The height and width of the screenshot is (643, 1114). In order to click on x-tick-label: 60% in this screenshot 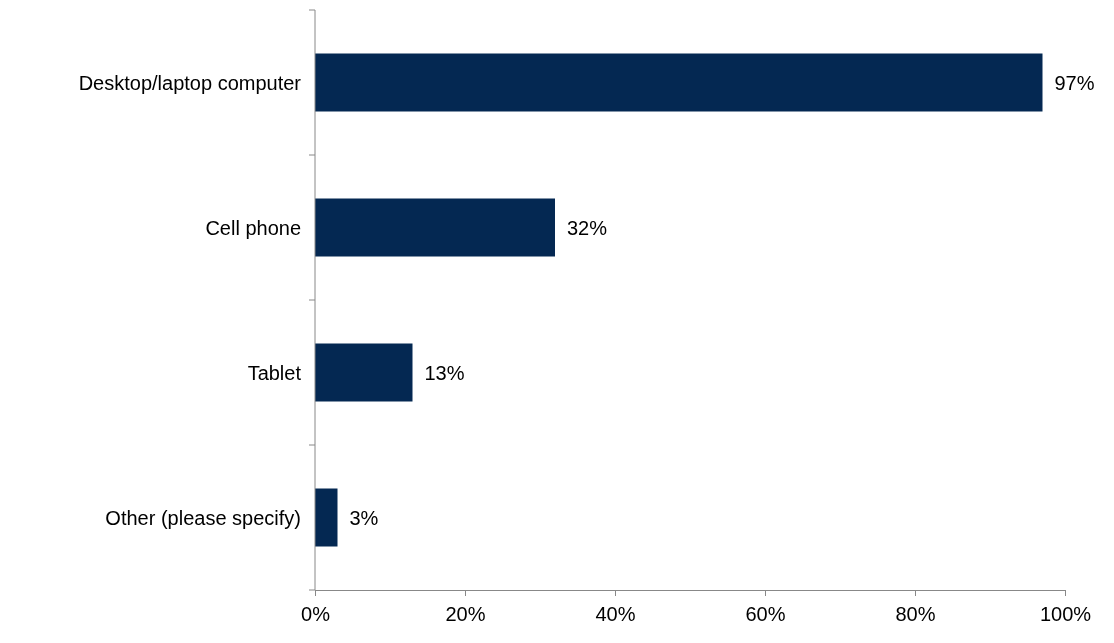, I will do `click(765, 614)`.